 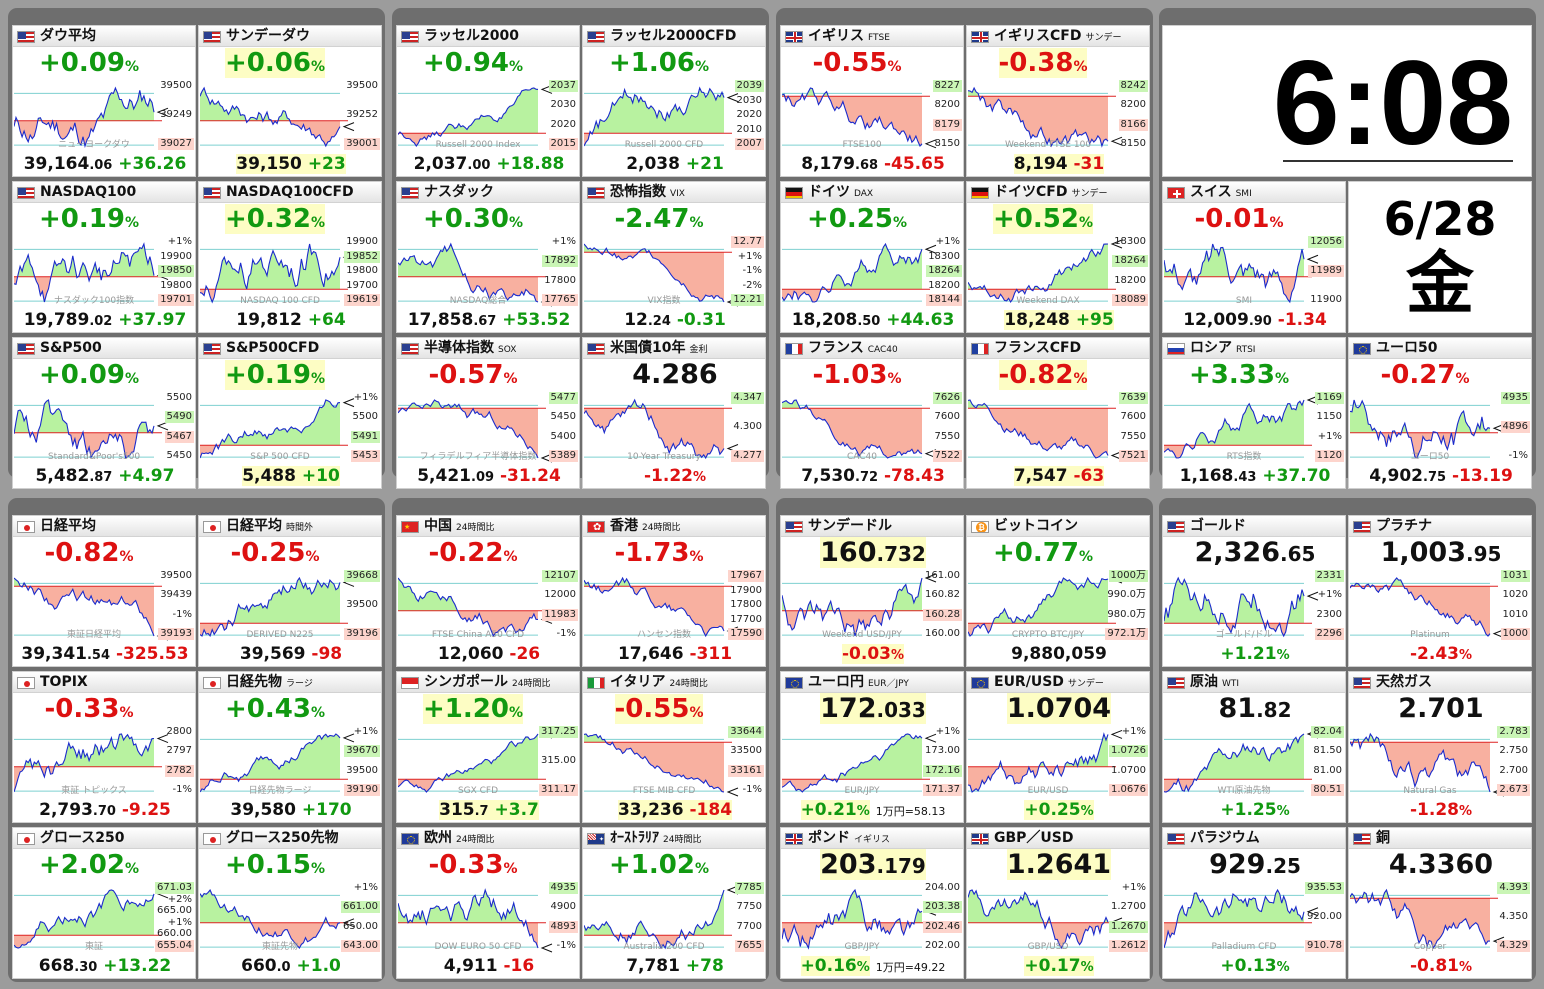 I want to click on chart-watermark: Standard&Poor's500, so click(x=94, y=457).